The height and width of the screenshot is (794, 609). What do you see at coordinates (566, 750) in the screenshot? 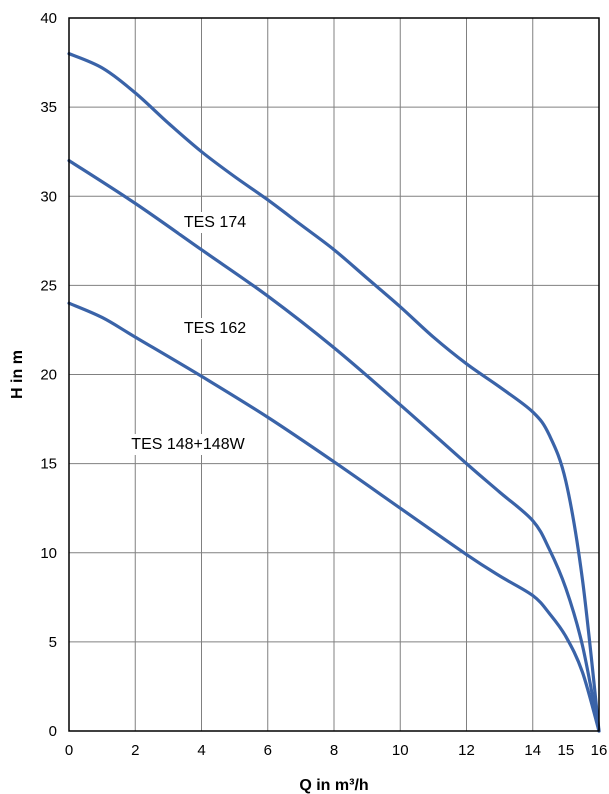
I see `x-tick-label: 15` at bounding box center [566, 750].